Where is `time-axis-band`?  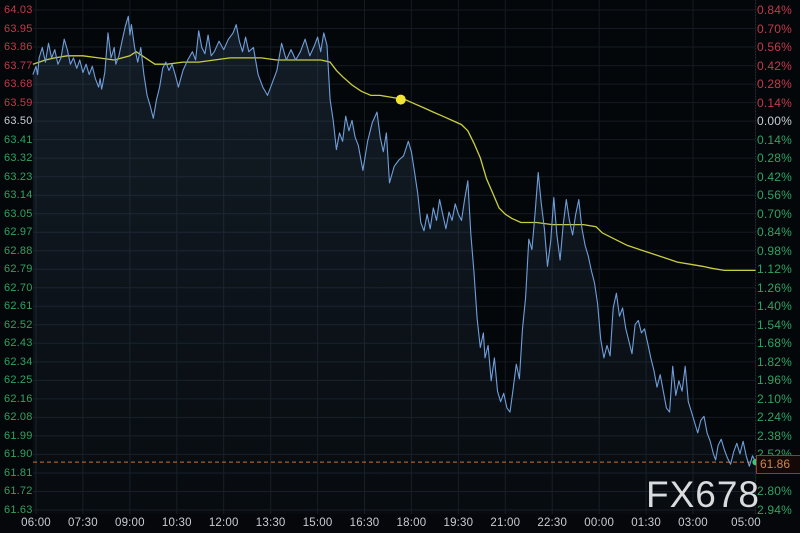
time-axis-band is located at coordinates (400, 523).